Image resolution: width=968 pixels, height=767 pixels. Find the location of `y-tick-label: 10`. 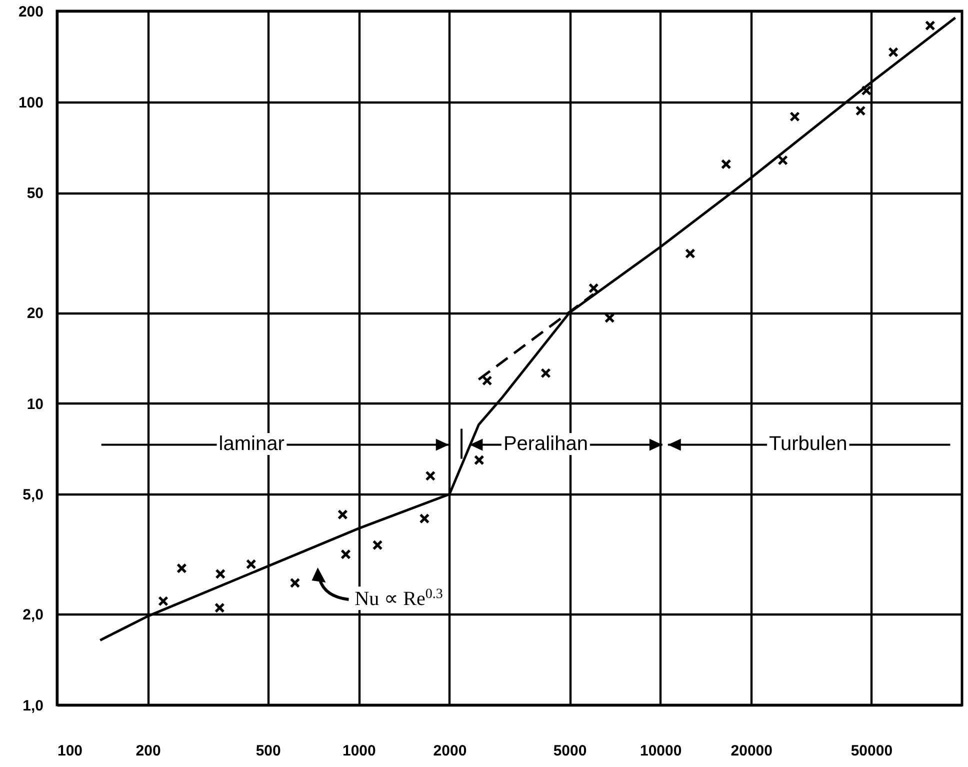

y-tick-label: 10 is located at coordinates (35, 404).